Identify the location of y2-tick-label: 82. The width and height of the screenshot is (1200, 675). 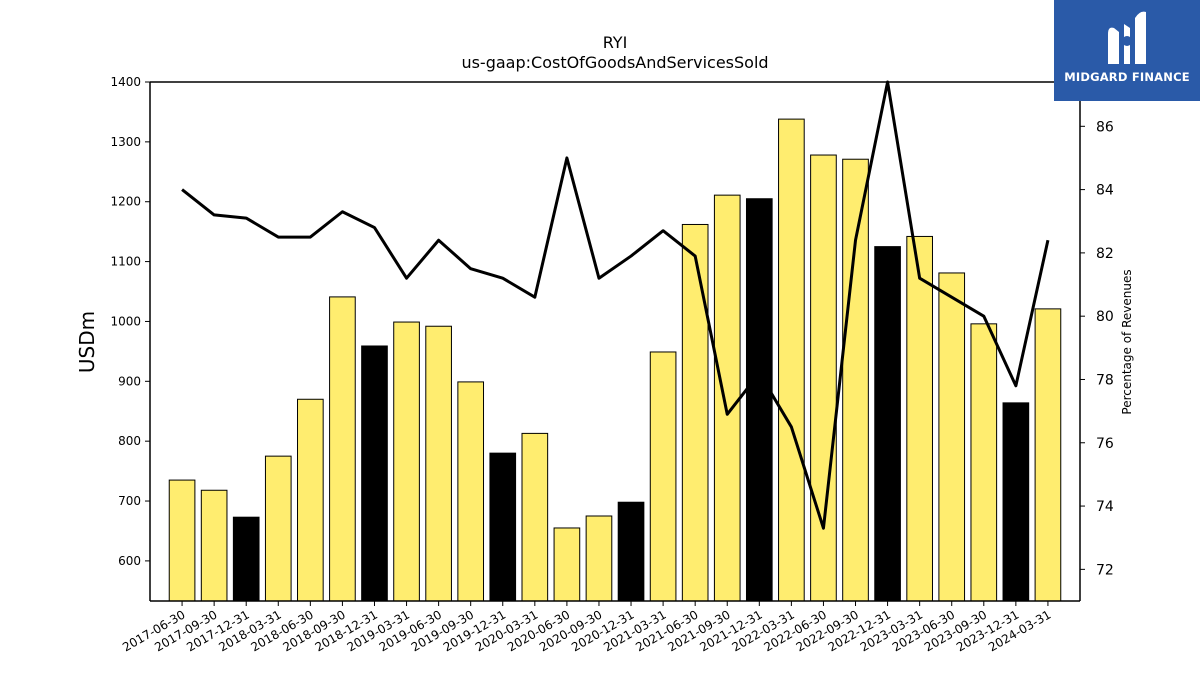
(1105, 254).